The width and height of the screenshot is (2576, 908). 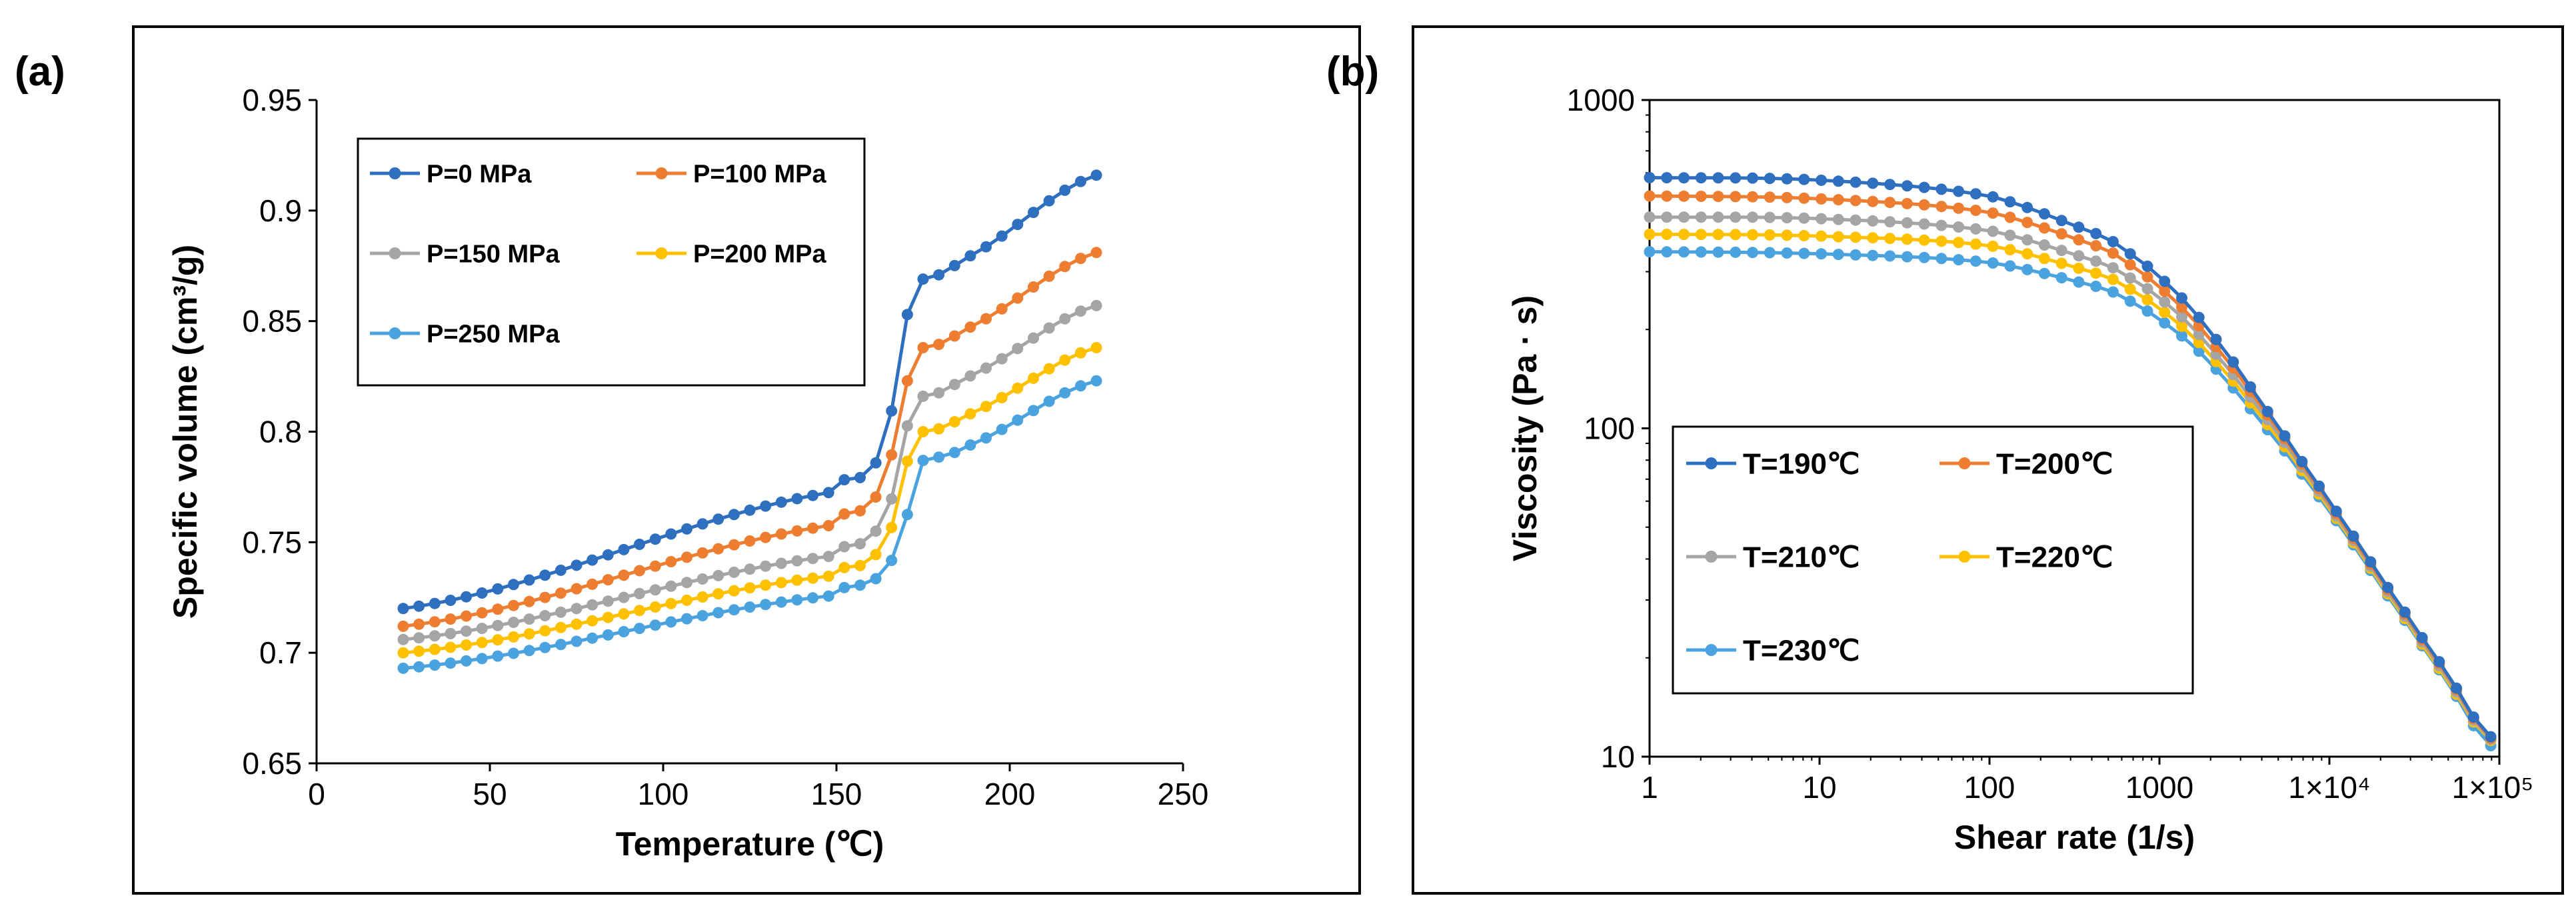 What do you see at coordinates (316, 794) in the screenshot?
I see `x-tick-label: 0` at bounding box center [316, 794].